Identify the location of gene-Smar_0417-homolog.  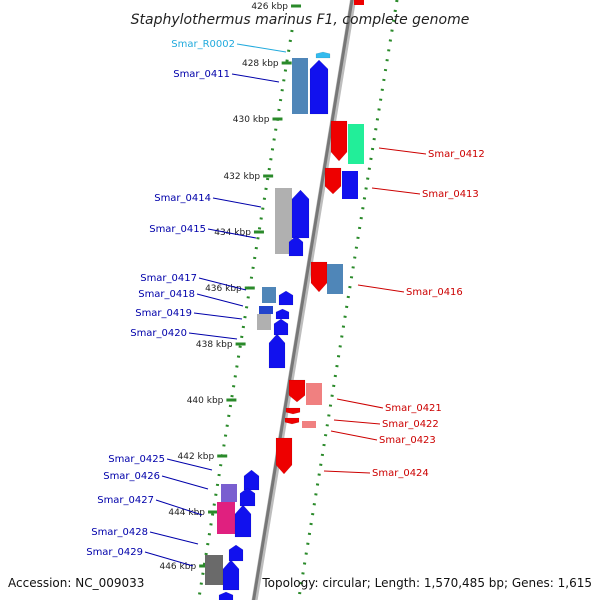
(269, 295).